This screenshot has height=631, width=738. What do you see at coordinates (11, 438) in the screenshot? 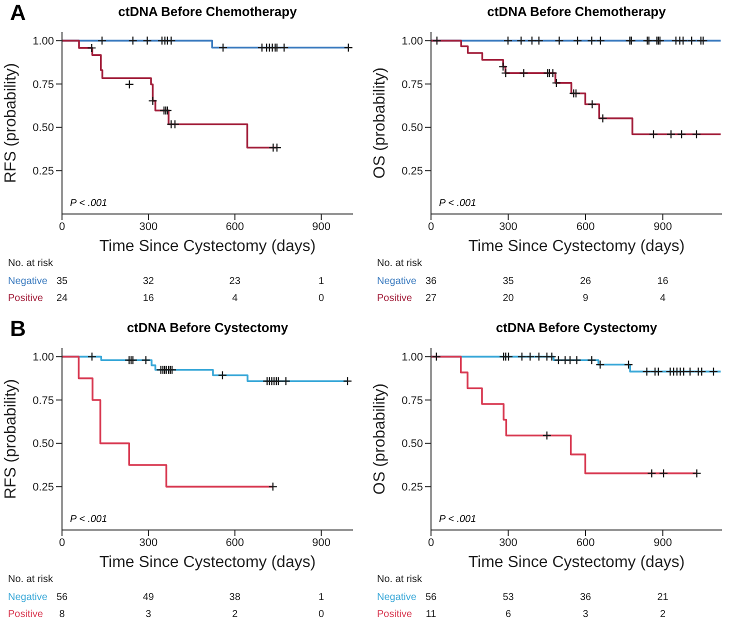
I see `y-axis-title: RFS (probability)` at bounding box center [11, 438].